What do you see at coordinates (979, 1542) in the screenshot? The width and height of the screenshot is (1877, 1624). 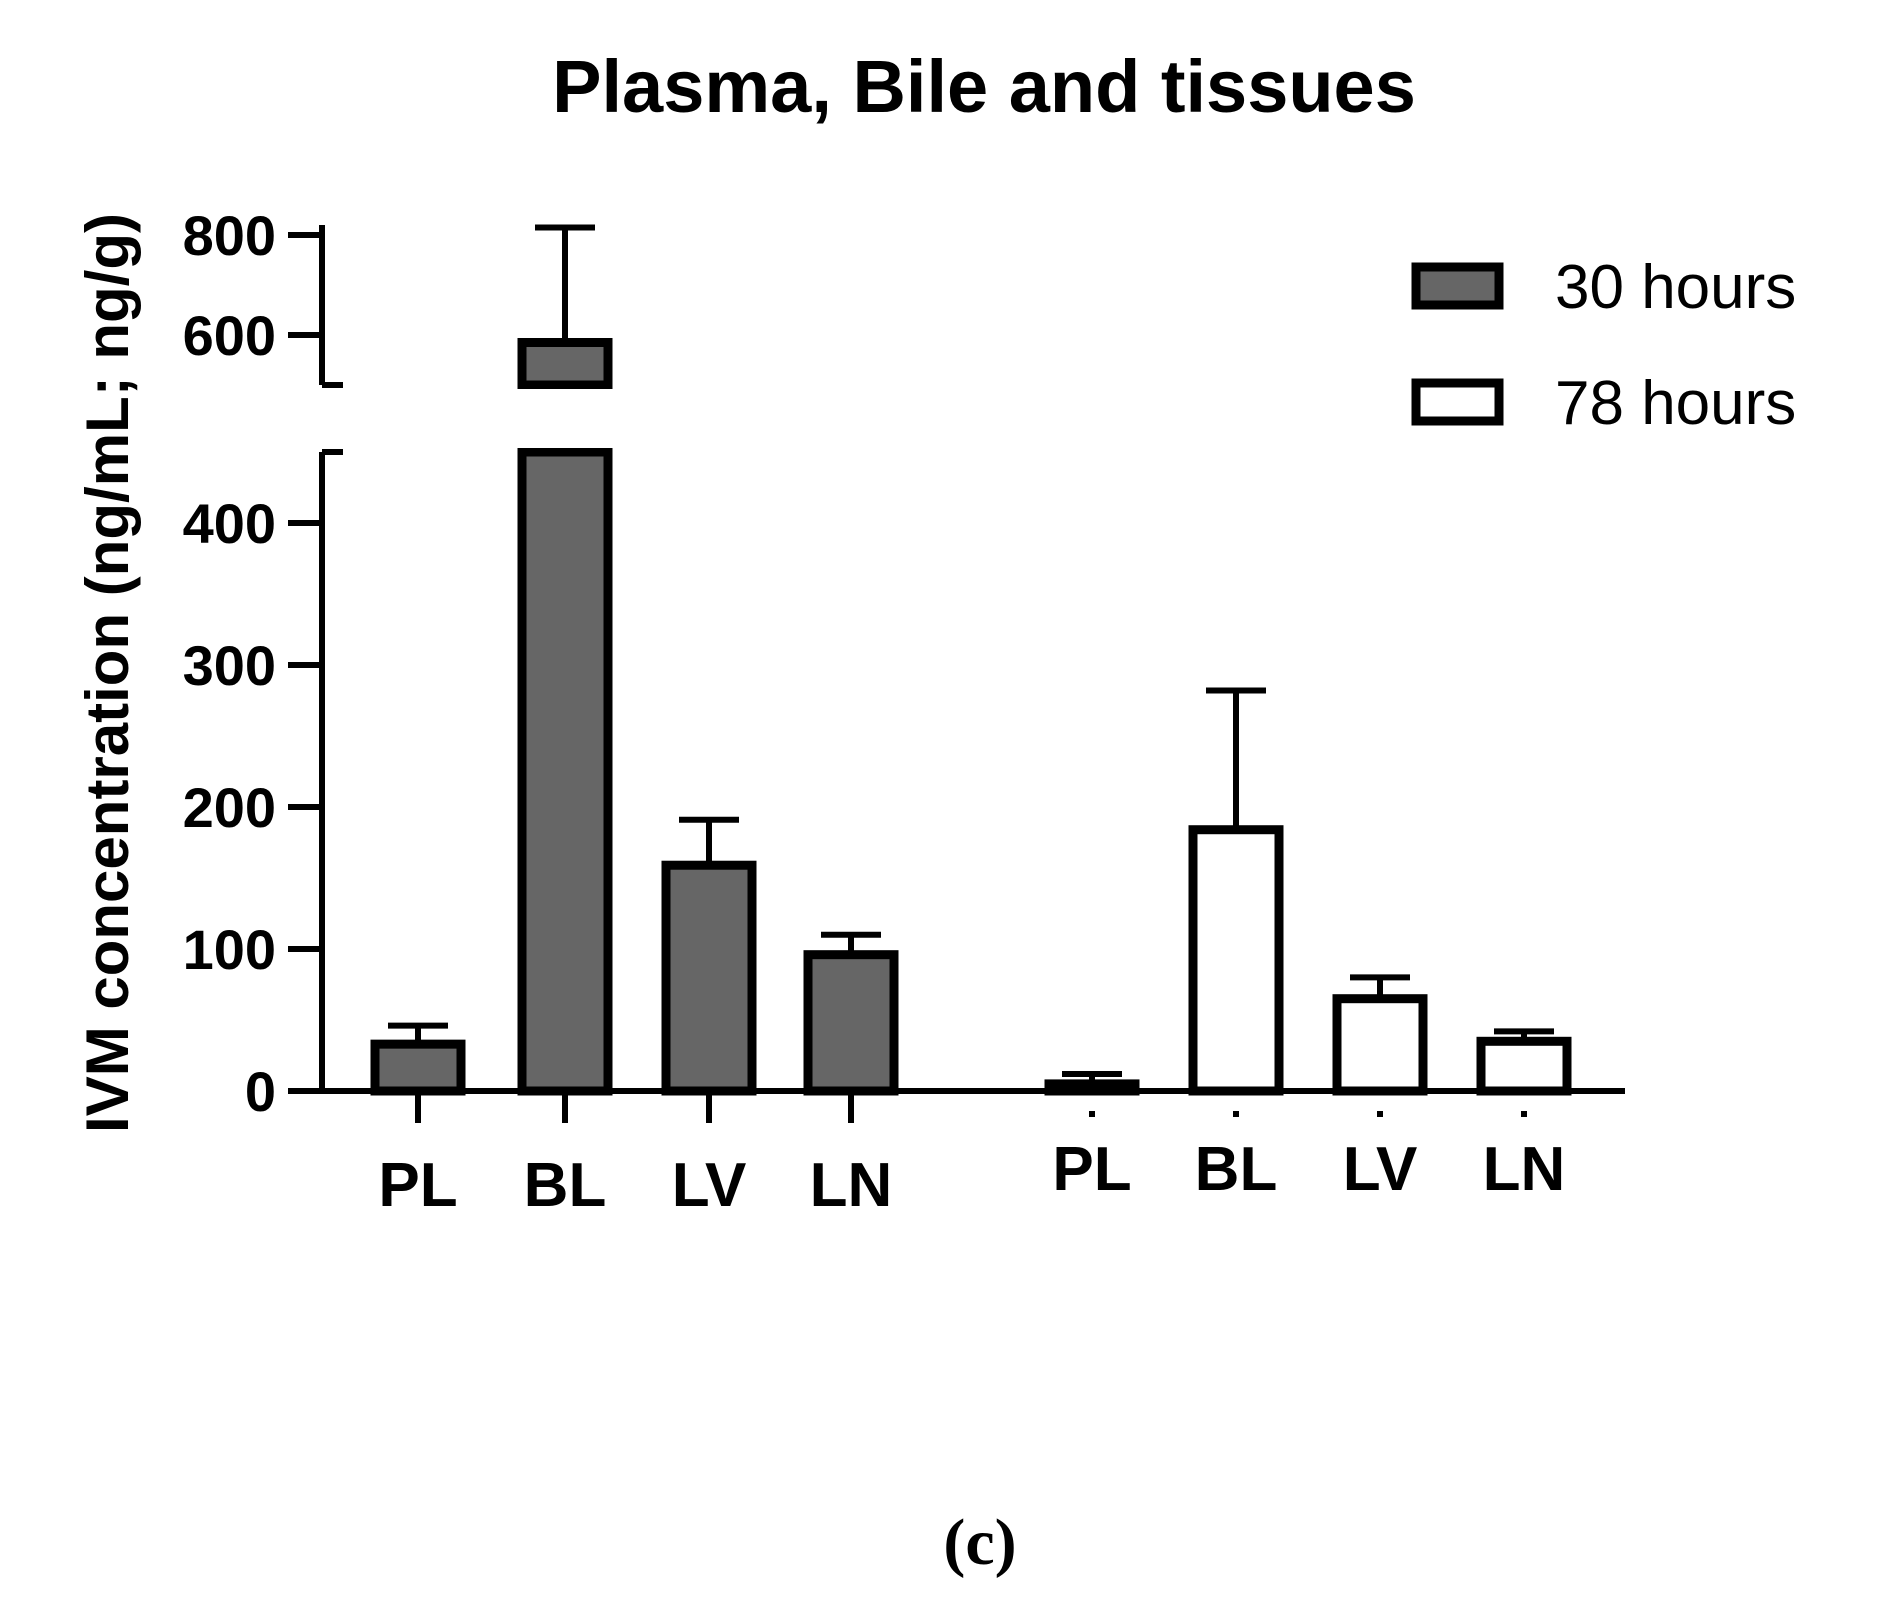 I see `panel-label: (c)` at bounding box center [979, 1542].